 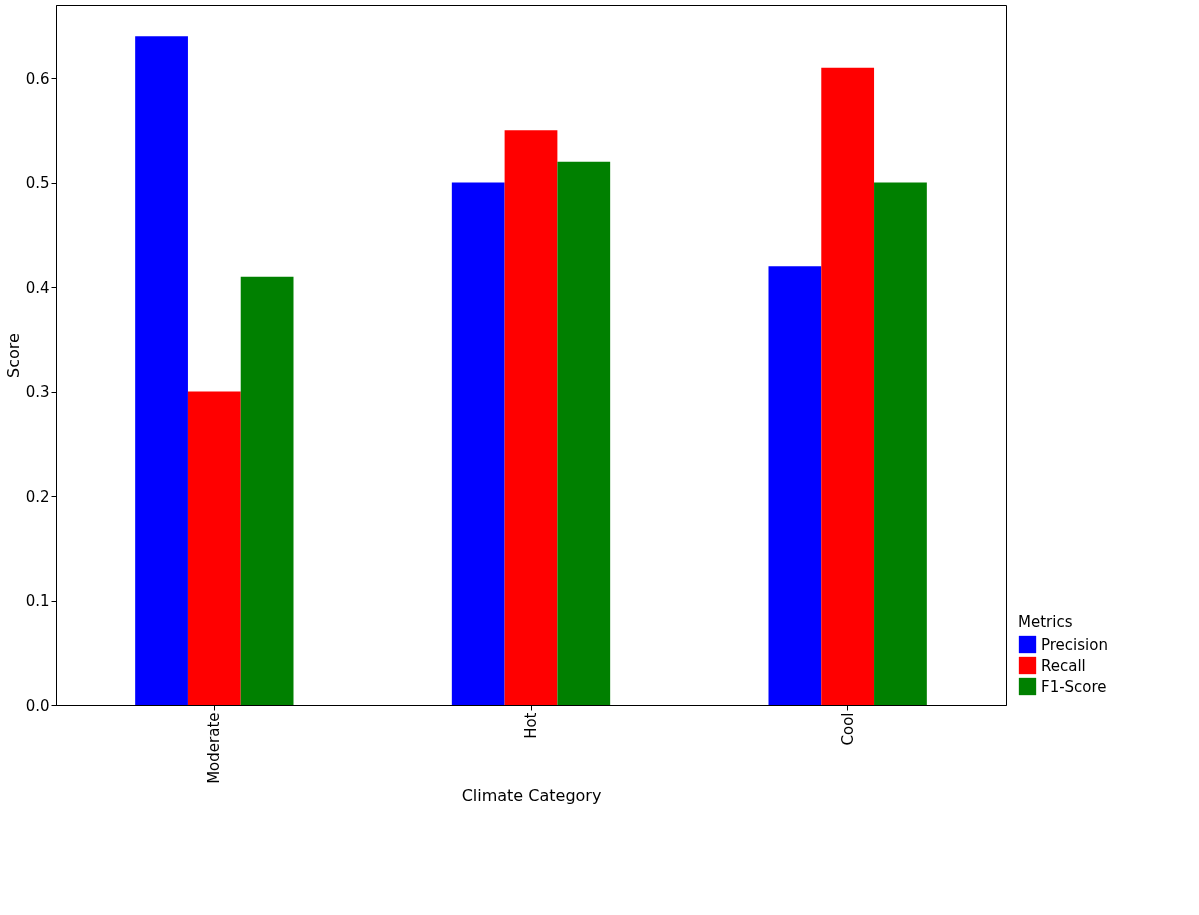 What do you see at coordinates (37, 183) in the screenshot?
I see `y-tick-label: 0.5` at bounding box center [37, 183].